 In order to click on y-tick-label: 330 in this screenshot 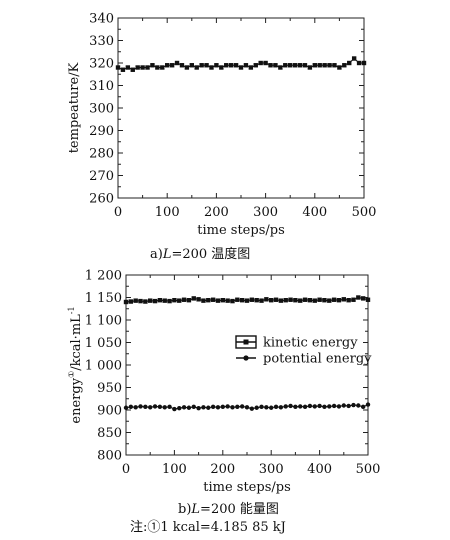, I will do `click(101, 41)`.